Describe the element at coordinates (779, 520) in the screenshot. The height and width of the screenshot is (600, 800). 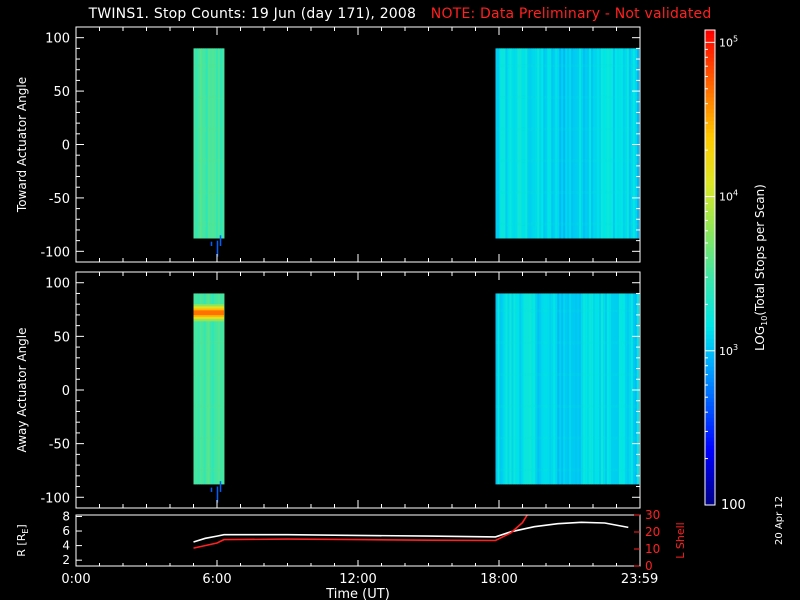
I see `date-stamp: 20 Apr 12` at that location.